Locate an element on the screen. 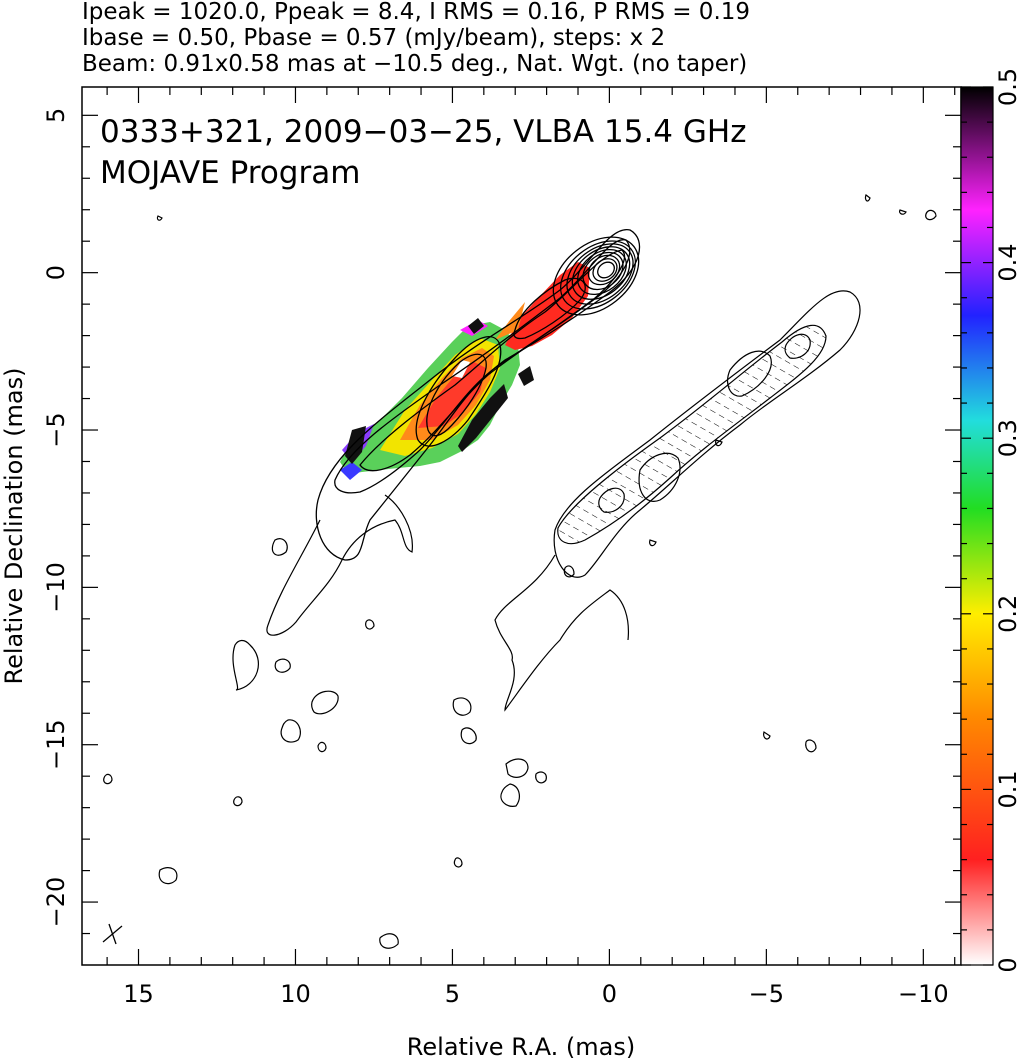 This screenshot has width=1021, height=1060. contour-inner-knot is located at coordinates (549, 308).